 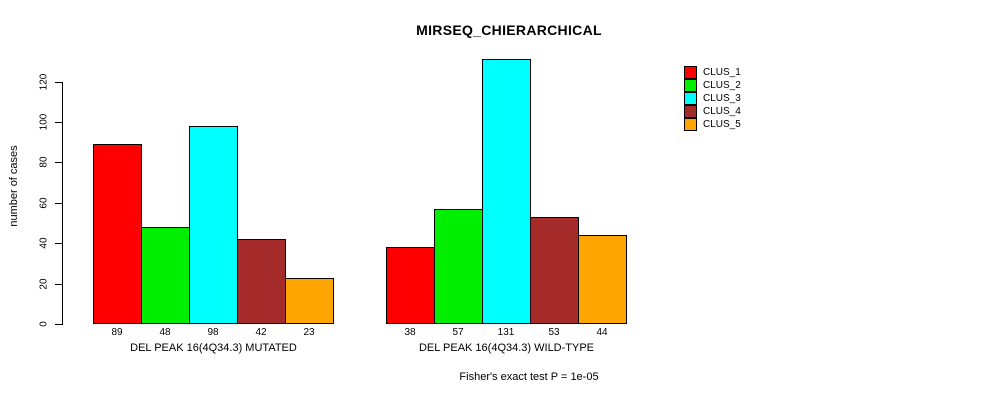 I want to click on bar-value-label: 44, so click(x=602, y=332).